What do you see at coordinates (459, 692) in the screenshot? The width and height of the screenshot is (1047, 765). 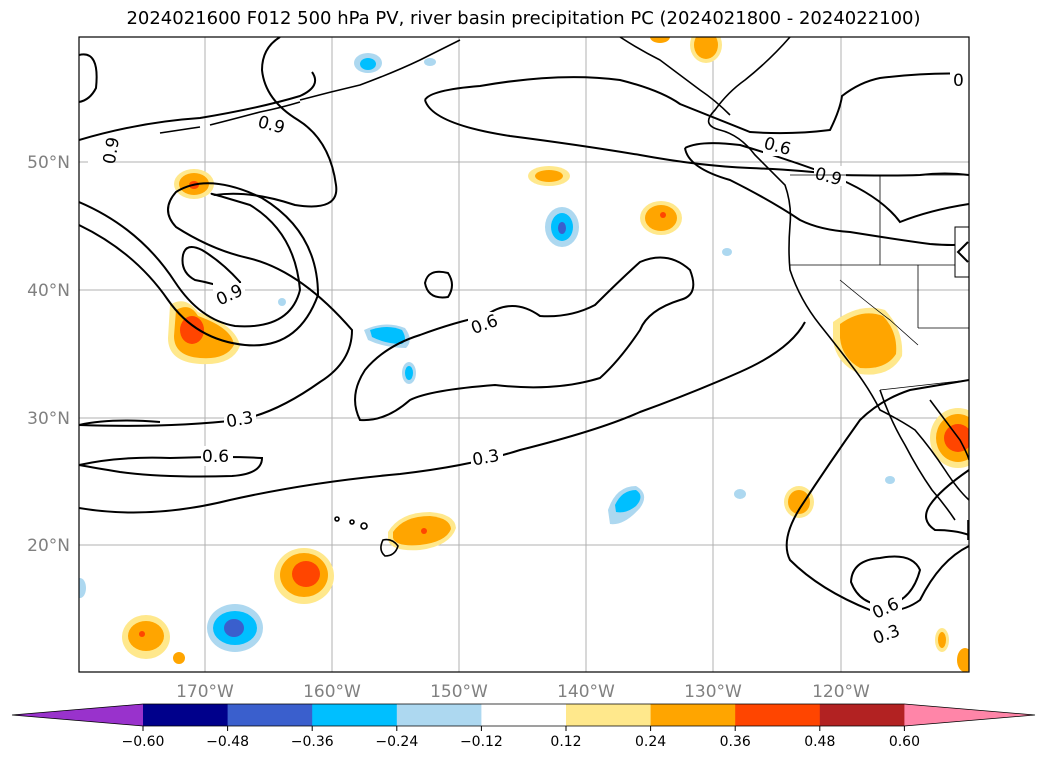 I see `lon-label: 150°W` at bounding box center [459, 692].